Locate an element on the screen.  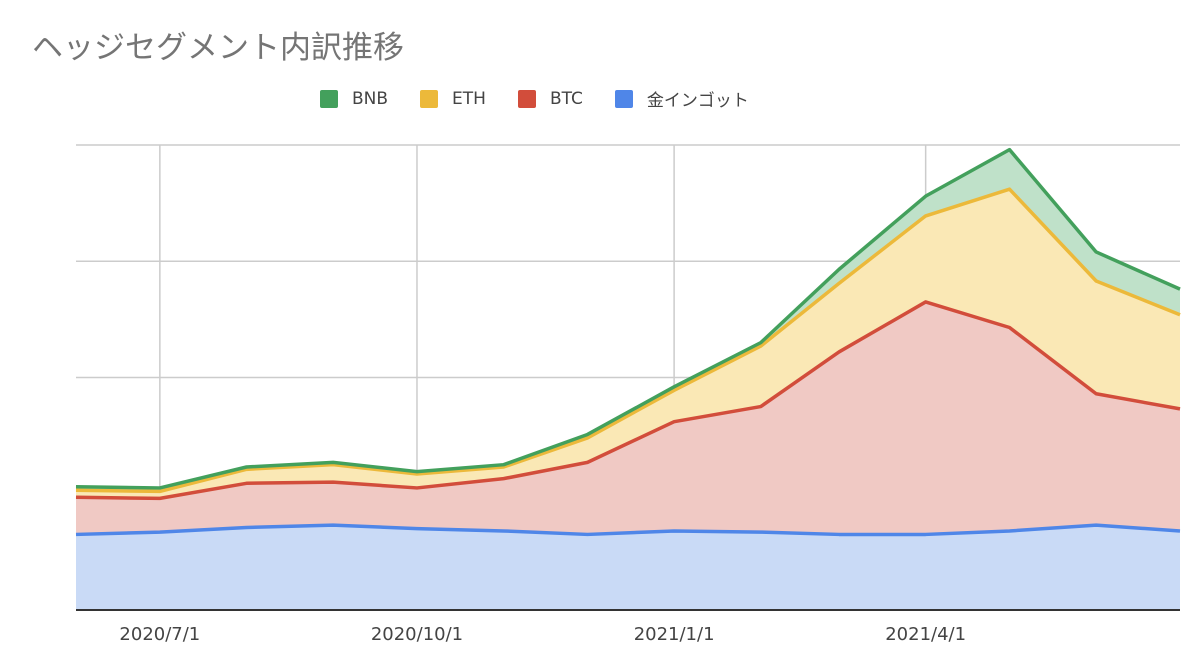
legend-label: BTC is located at coordinates (566, 98).